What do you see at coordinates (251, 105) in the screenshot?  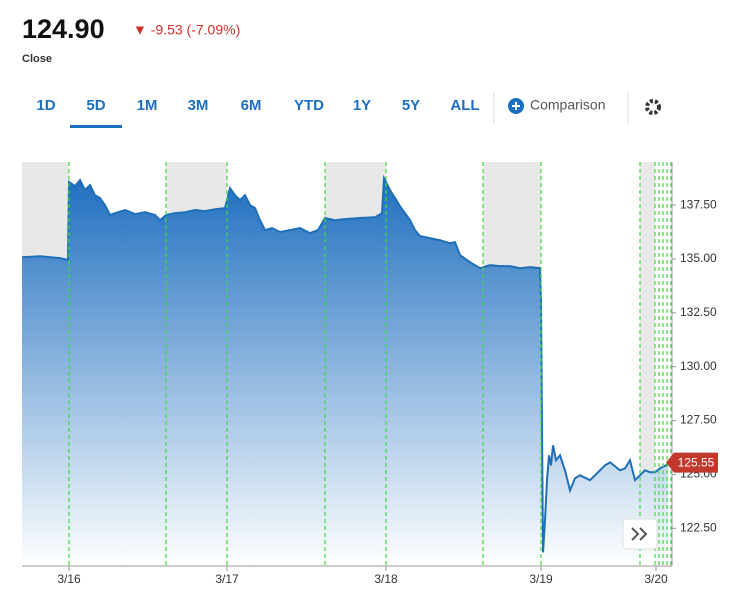 I see `tab: 6M` at bounding box center [251, 105].